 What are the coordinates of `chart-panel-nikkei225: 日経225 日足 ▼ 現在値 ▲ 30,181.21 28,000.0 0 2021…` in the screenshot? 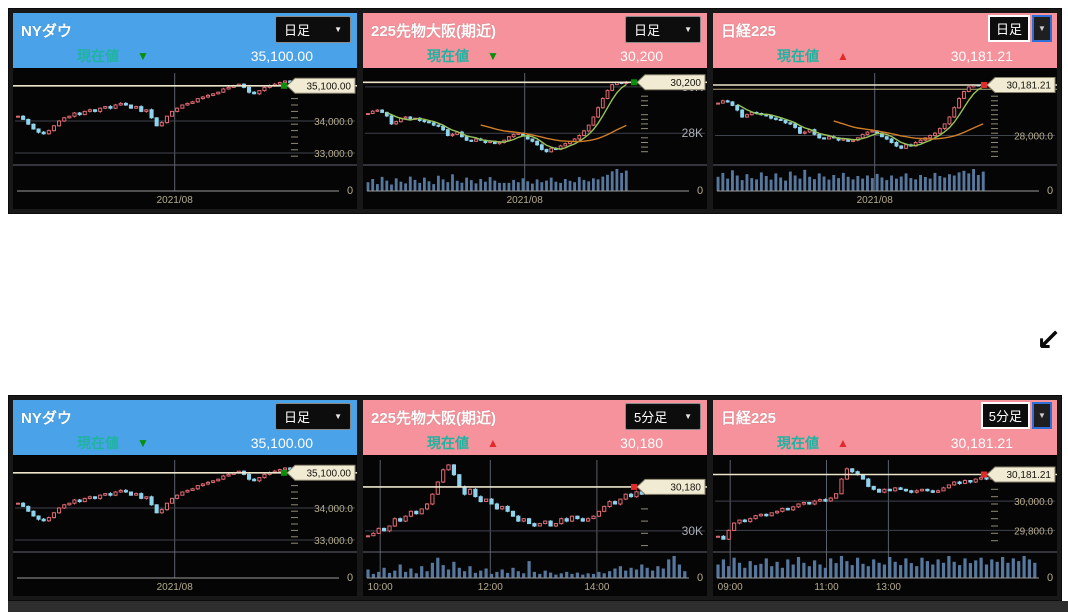 It's located at (885, 111).